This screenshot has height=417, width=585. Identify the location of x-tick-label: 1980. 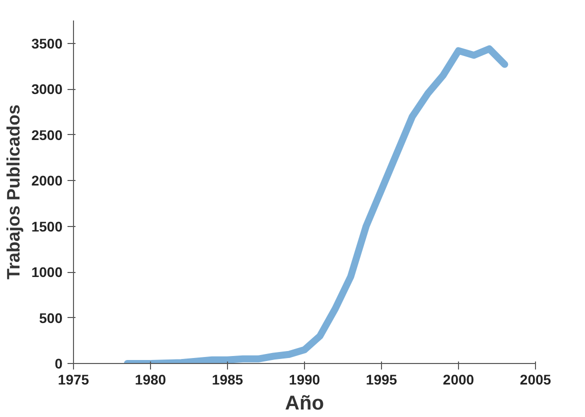
(150, 380).